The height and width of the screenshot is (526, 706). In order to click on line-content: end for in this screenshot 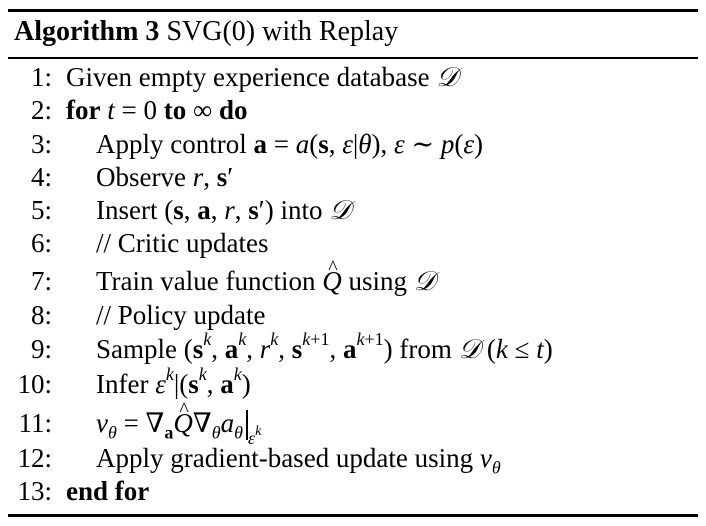, I will do `click(107, 491)`.